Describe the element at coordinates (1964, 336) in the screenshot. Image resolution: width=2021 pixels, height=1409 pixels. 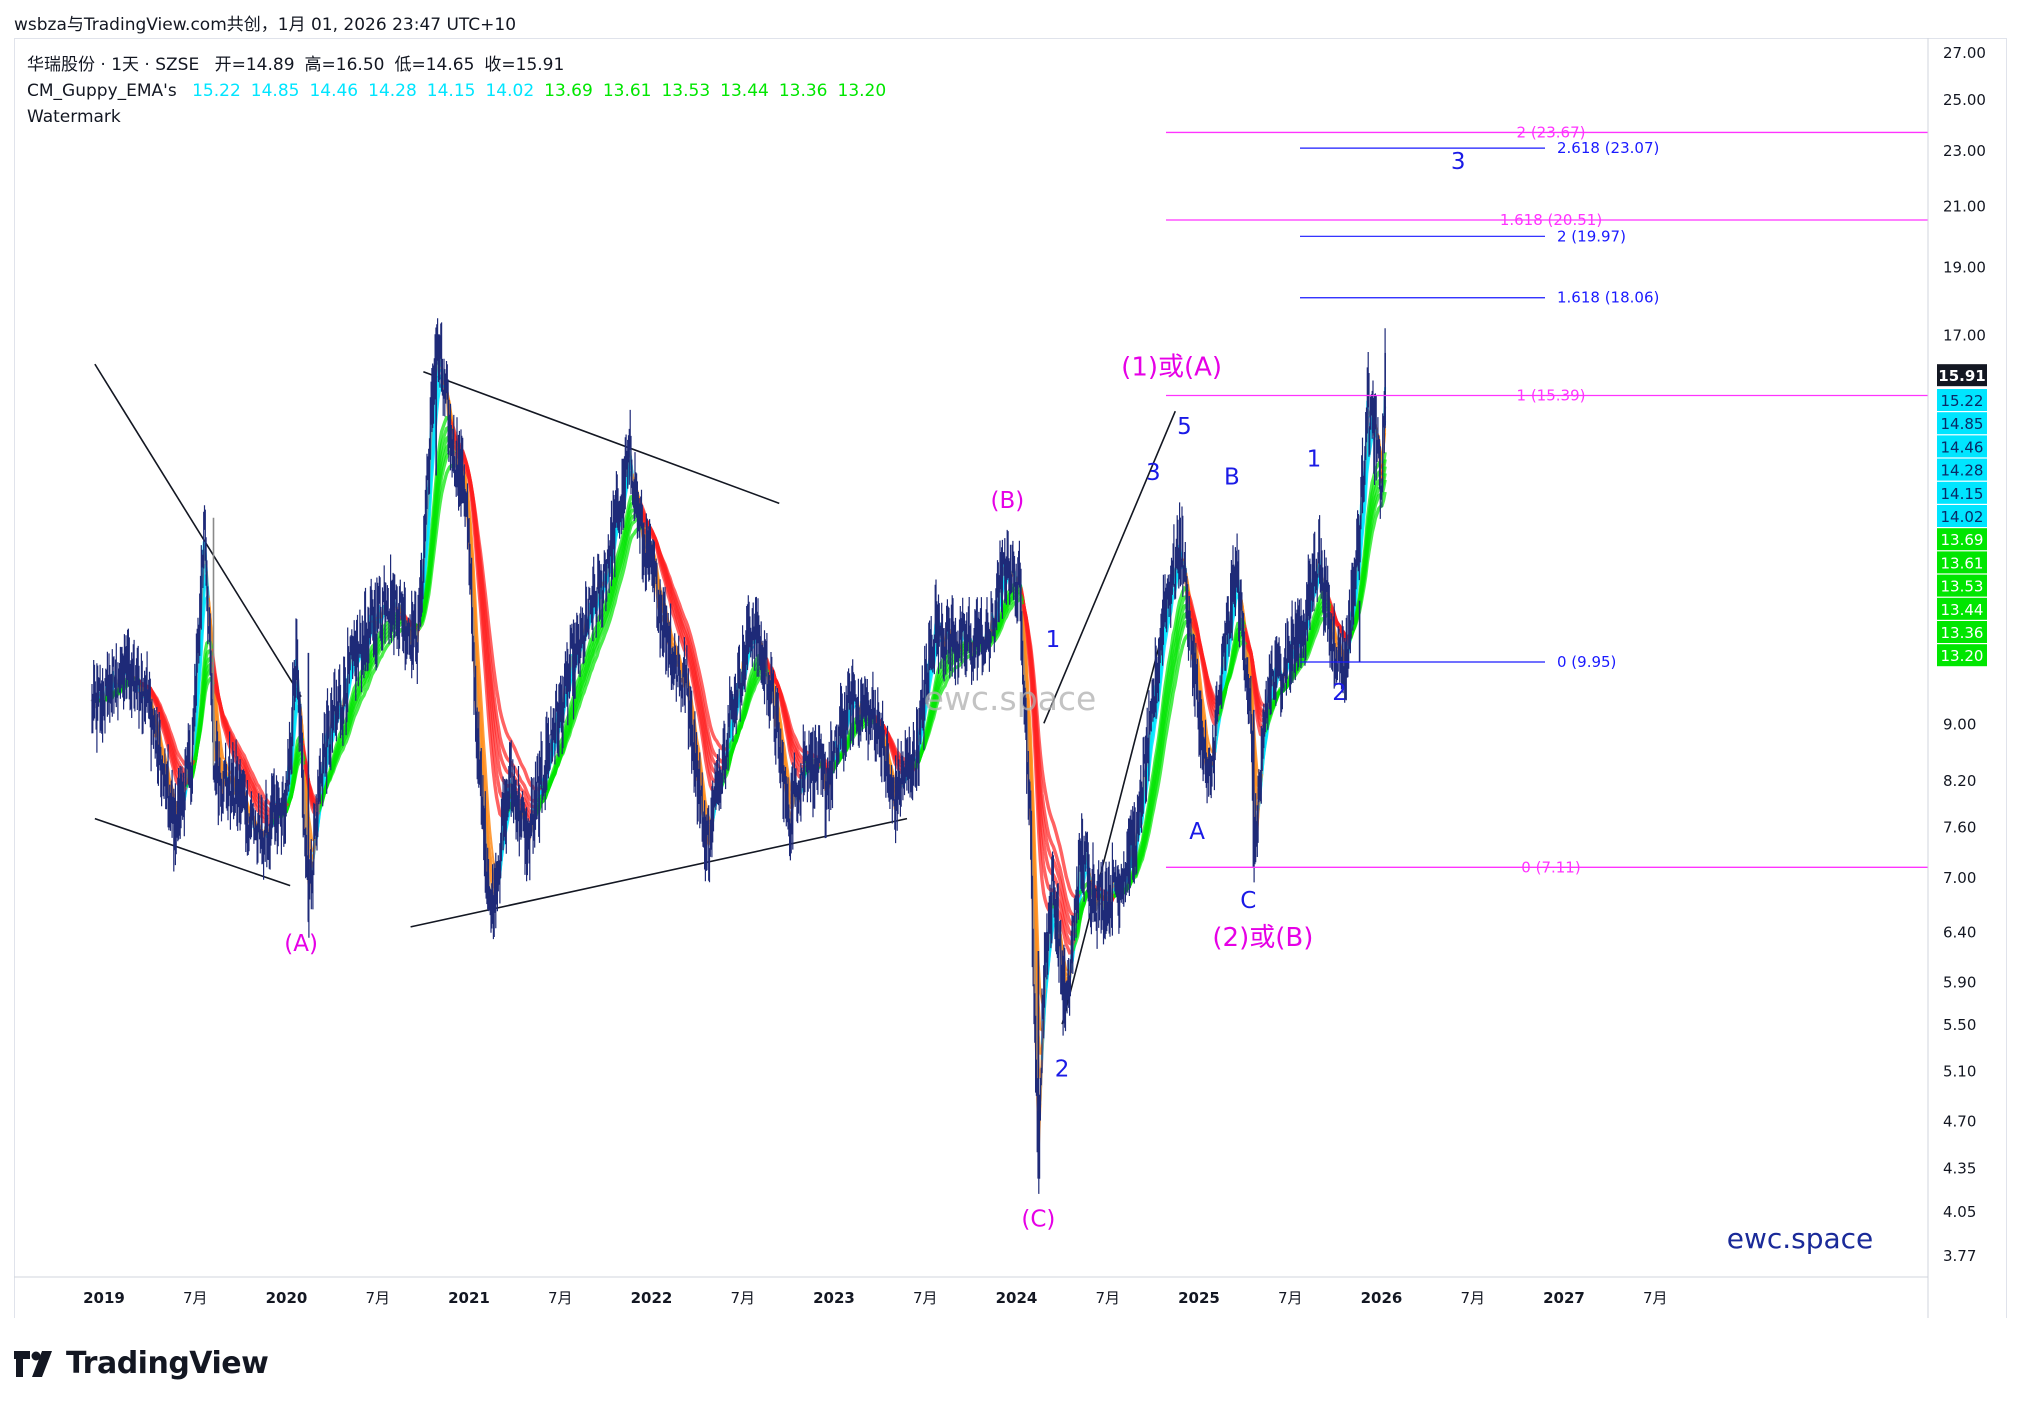
I see `y-tick-5: 17.00` at that location.